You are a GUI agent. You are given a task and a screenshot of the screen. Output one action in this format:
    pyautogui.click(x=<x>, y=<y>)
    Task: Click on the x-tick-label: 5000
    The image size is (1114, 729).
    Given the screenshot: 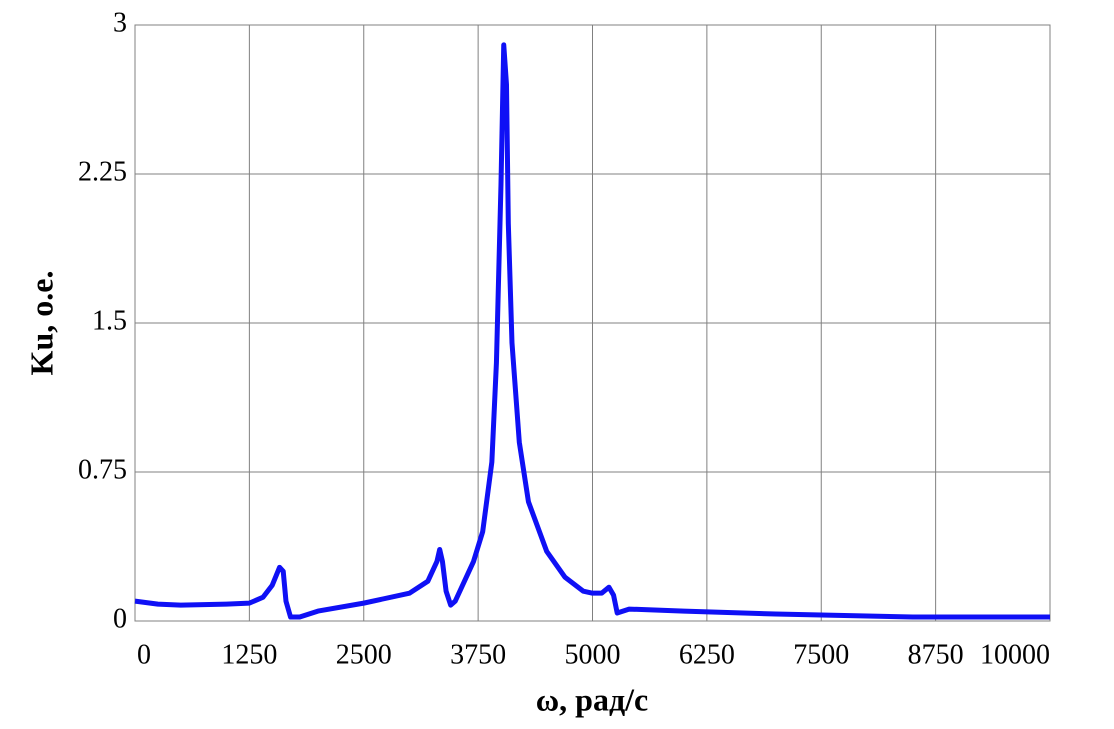 What is the action you would take?
    pyautogui.click(x=593, y=654)
    